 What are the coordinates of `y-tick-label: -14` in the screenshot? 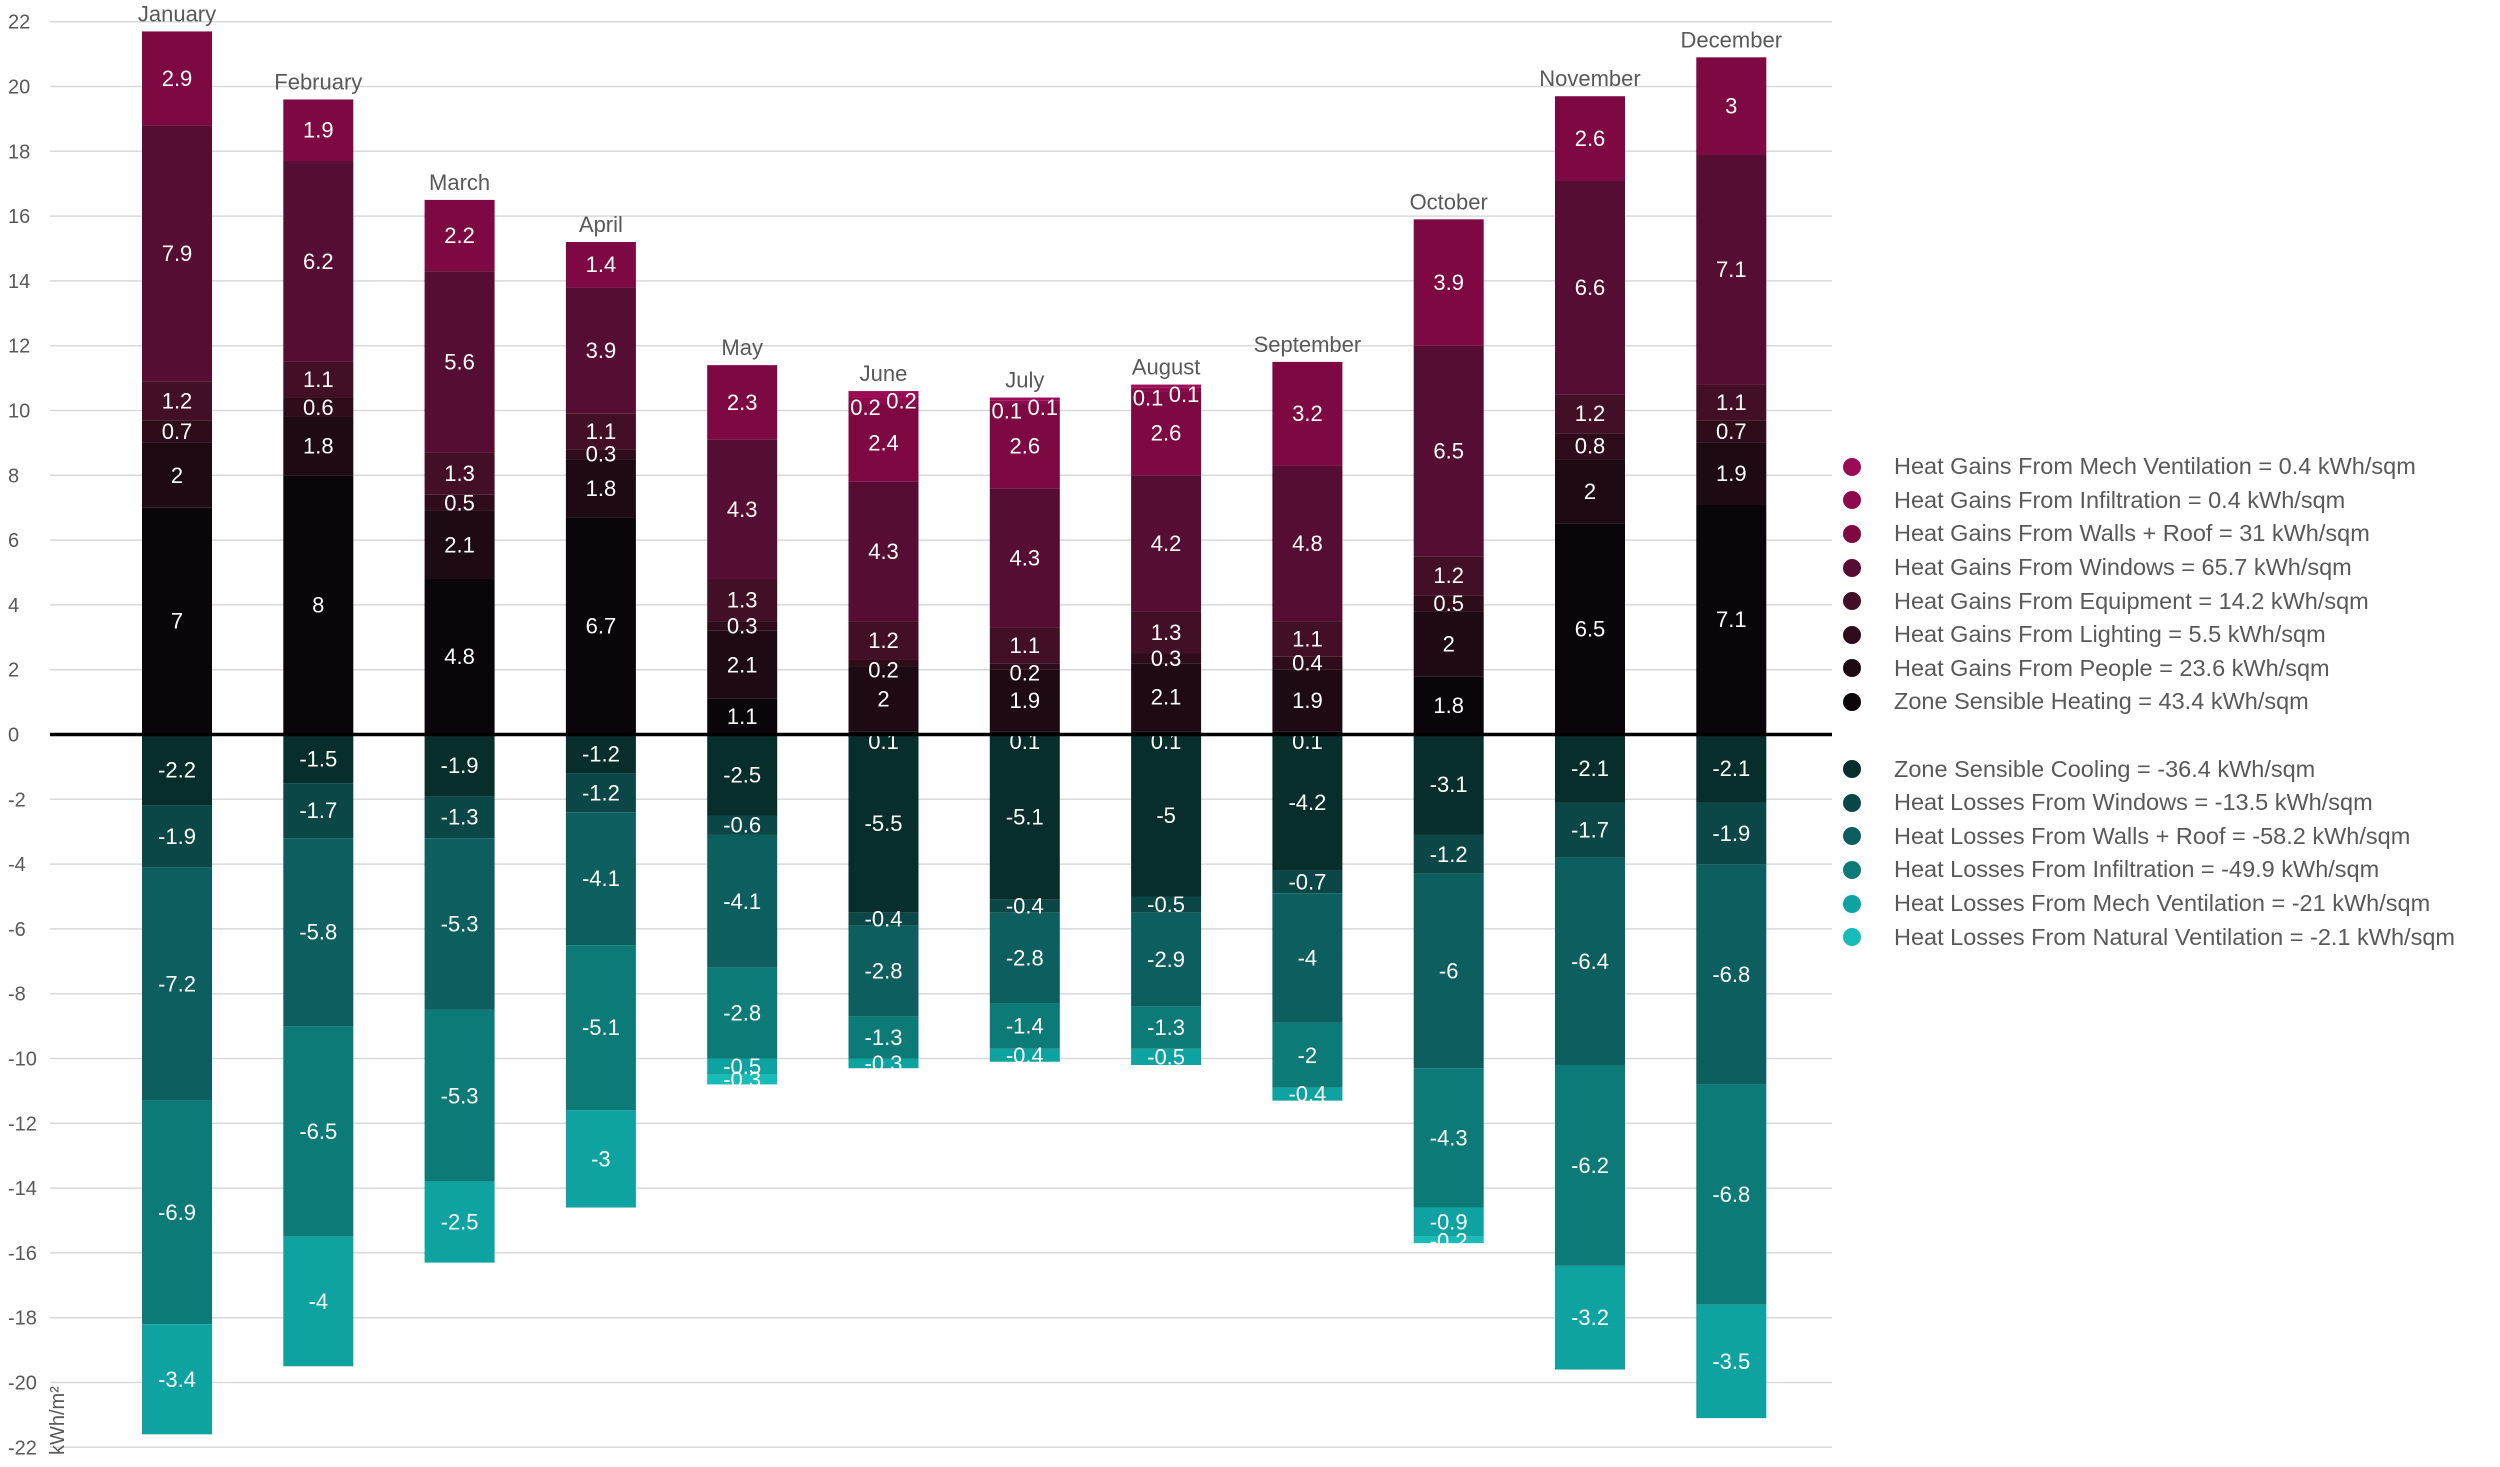 It's located at (22, 1189).